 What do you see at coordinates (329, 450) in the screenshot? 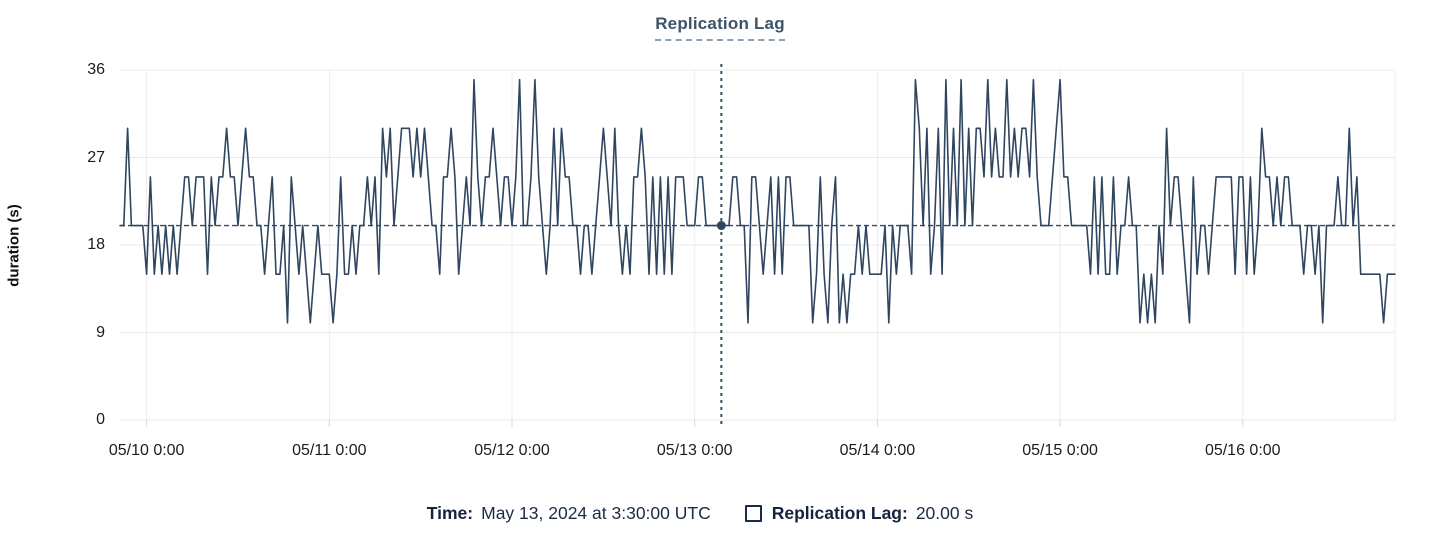
I see `x-tick-label: 05/11 0:00` at bounding box center [329, 450].